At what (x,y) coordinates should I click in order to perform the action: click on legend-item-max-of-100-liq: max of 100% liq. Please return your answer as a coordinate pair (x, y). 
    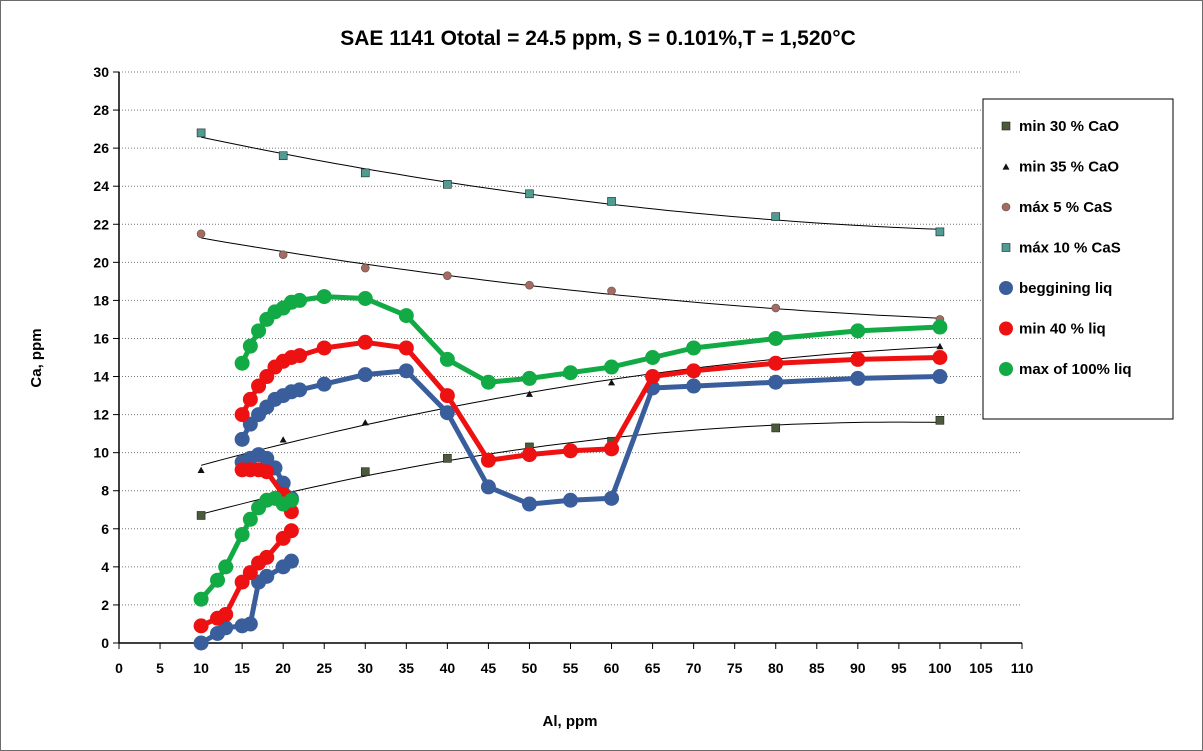
    Looking at the image, I should click on (1065, 369).